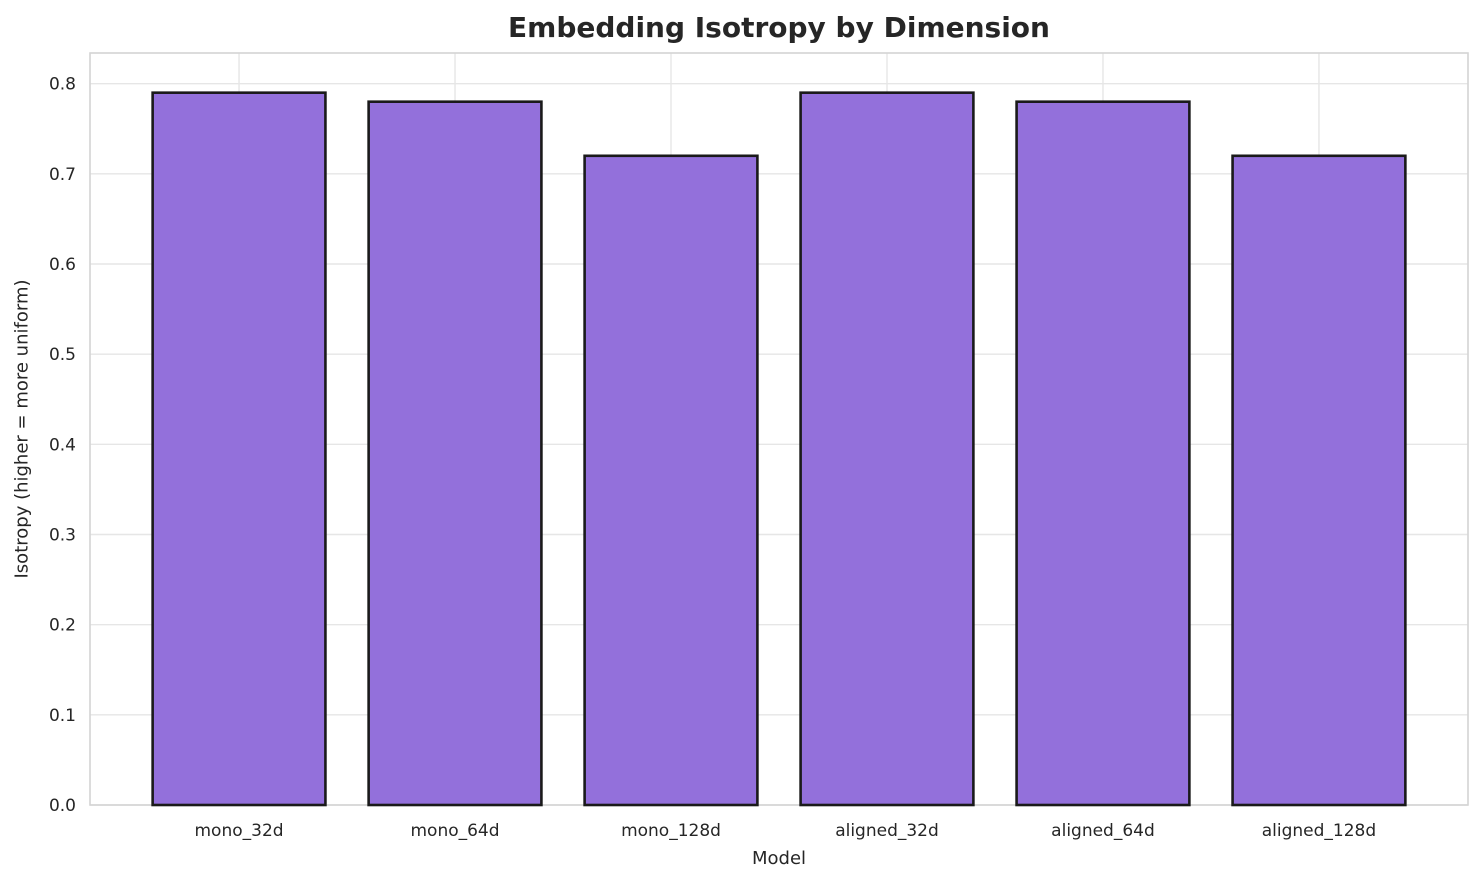 The image size is (1484, 885). Describe the element at coordinates (1319, 480) in the screenshot. I see `bar-aligned_128d` at that location.